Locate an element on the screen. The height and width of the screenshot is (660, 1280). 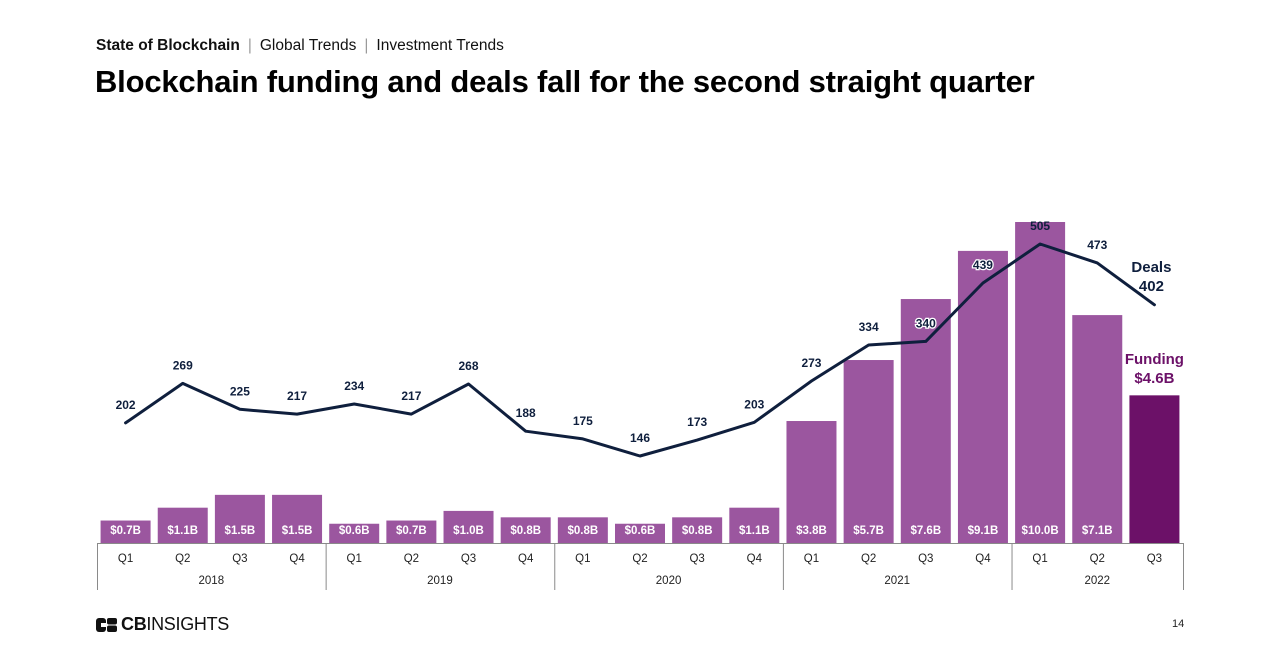
deals-latest-value: 402 is located at coordinates (1151, 286).